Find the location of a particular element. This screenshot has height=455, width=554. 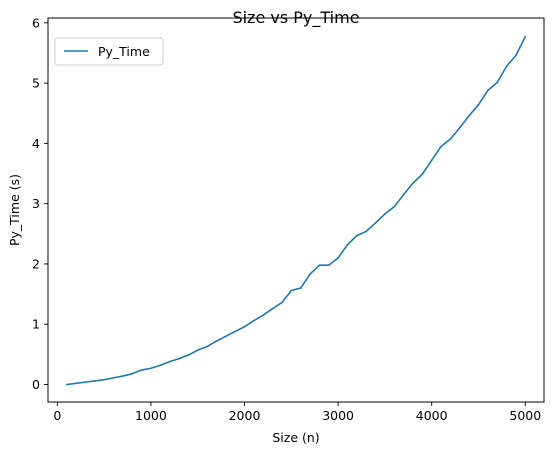

y-tick-label: 0 is located at coordinates (36, 384).